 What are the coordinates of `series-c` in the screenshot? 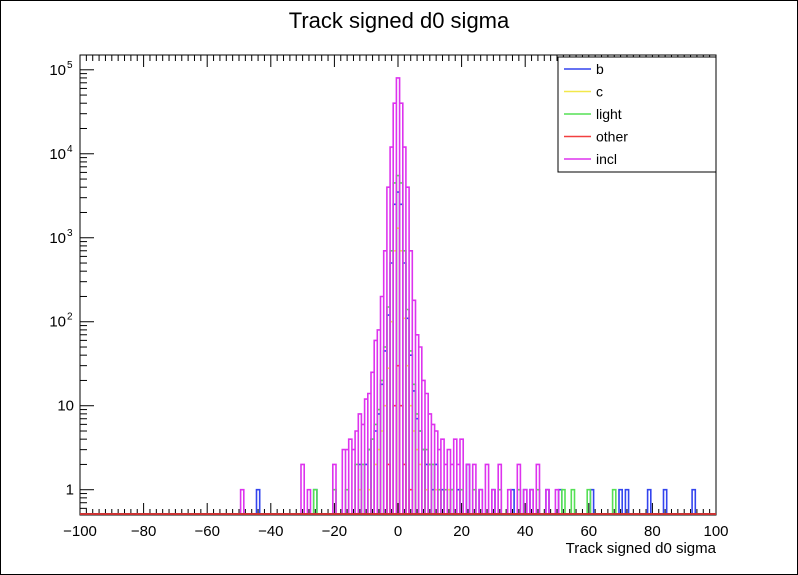 It's located at (404, 371).